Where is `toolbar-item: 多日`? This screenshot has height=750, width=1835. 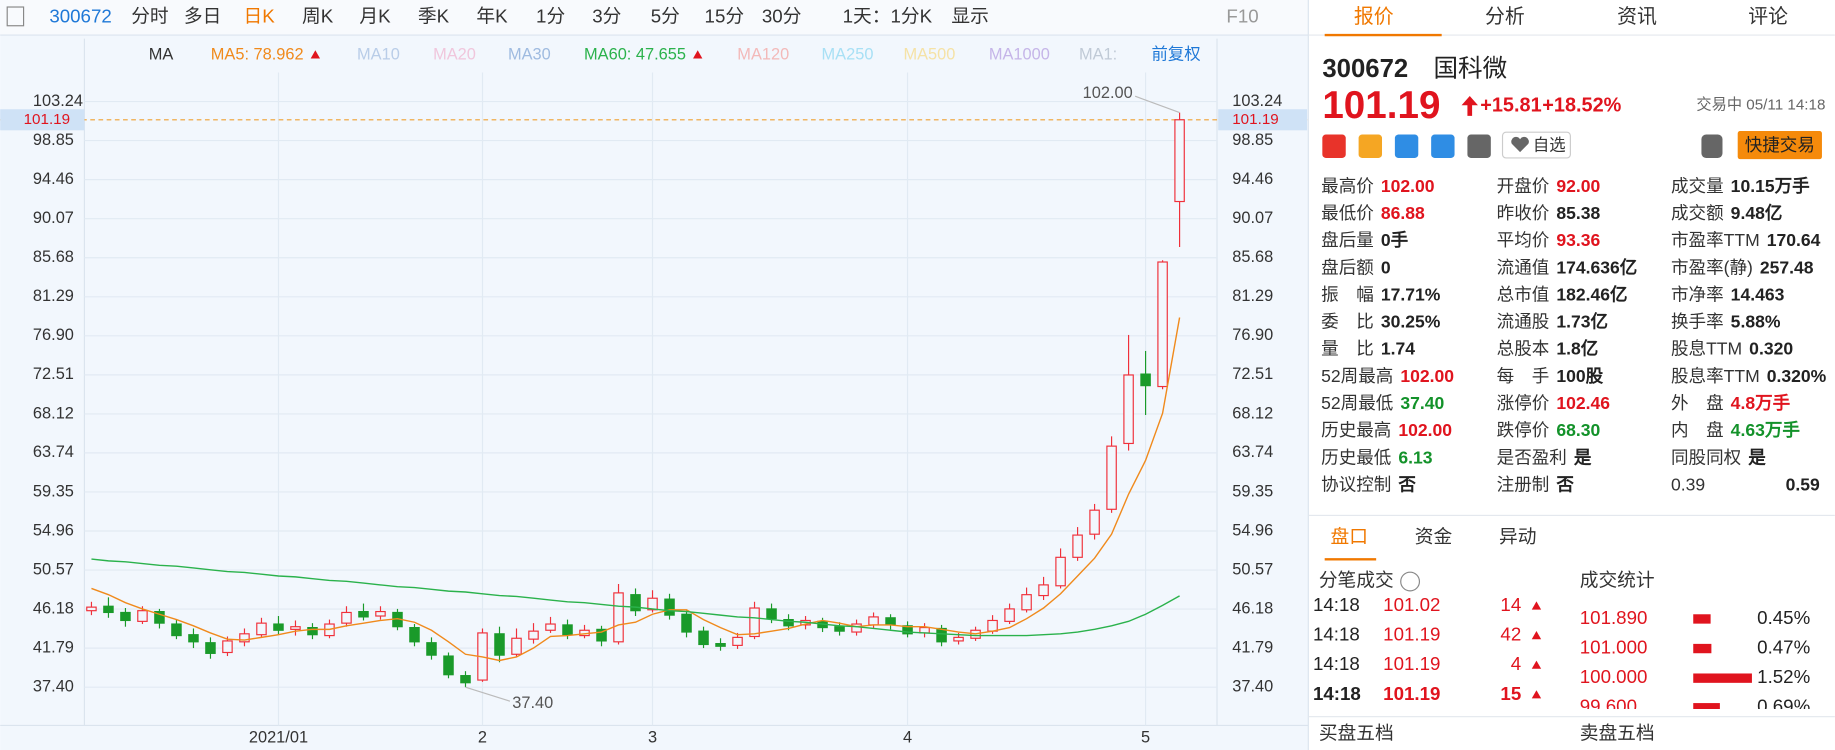 toolbar-item: 多日 is located at coordinates (202, 15).